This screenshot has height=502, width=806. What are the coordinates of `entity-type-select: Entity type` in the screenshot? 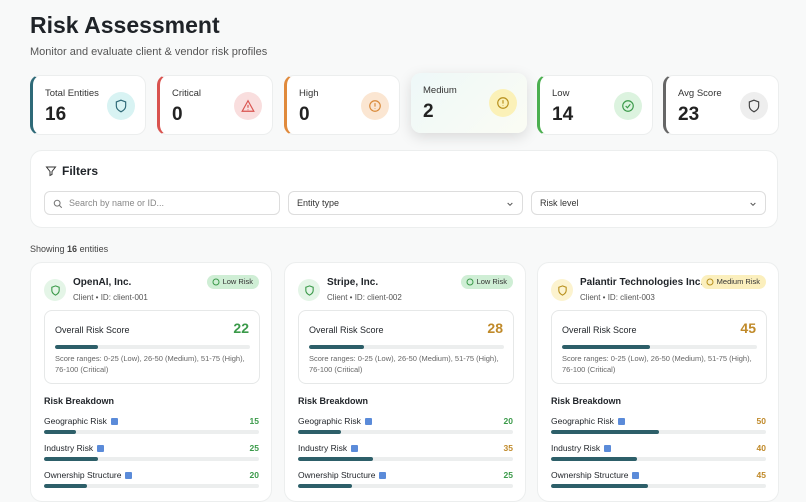 It's located at (405, 203).